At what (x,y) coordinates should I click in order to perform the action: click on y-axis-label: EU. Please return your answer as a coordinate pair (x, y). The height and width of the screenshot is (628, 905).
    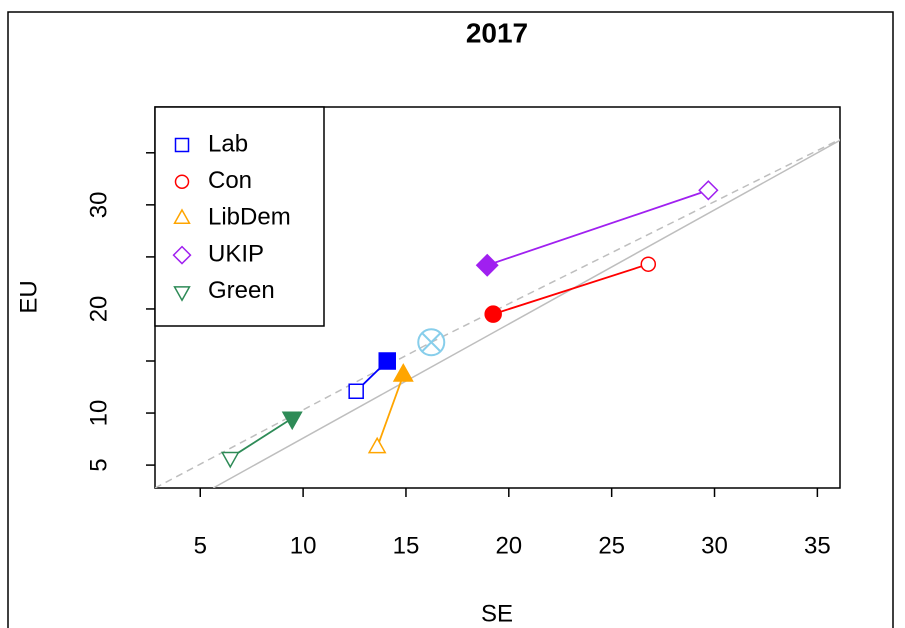
    Looking at the image, I should click on (28, 296).